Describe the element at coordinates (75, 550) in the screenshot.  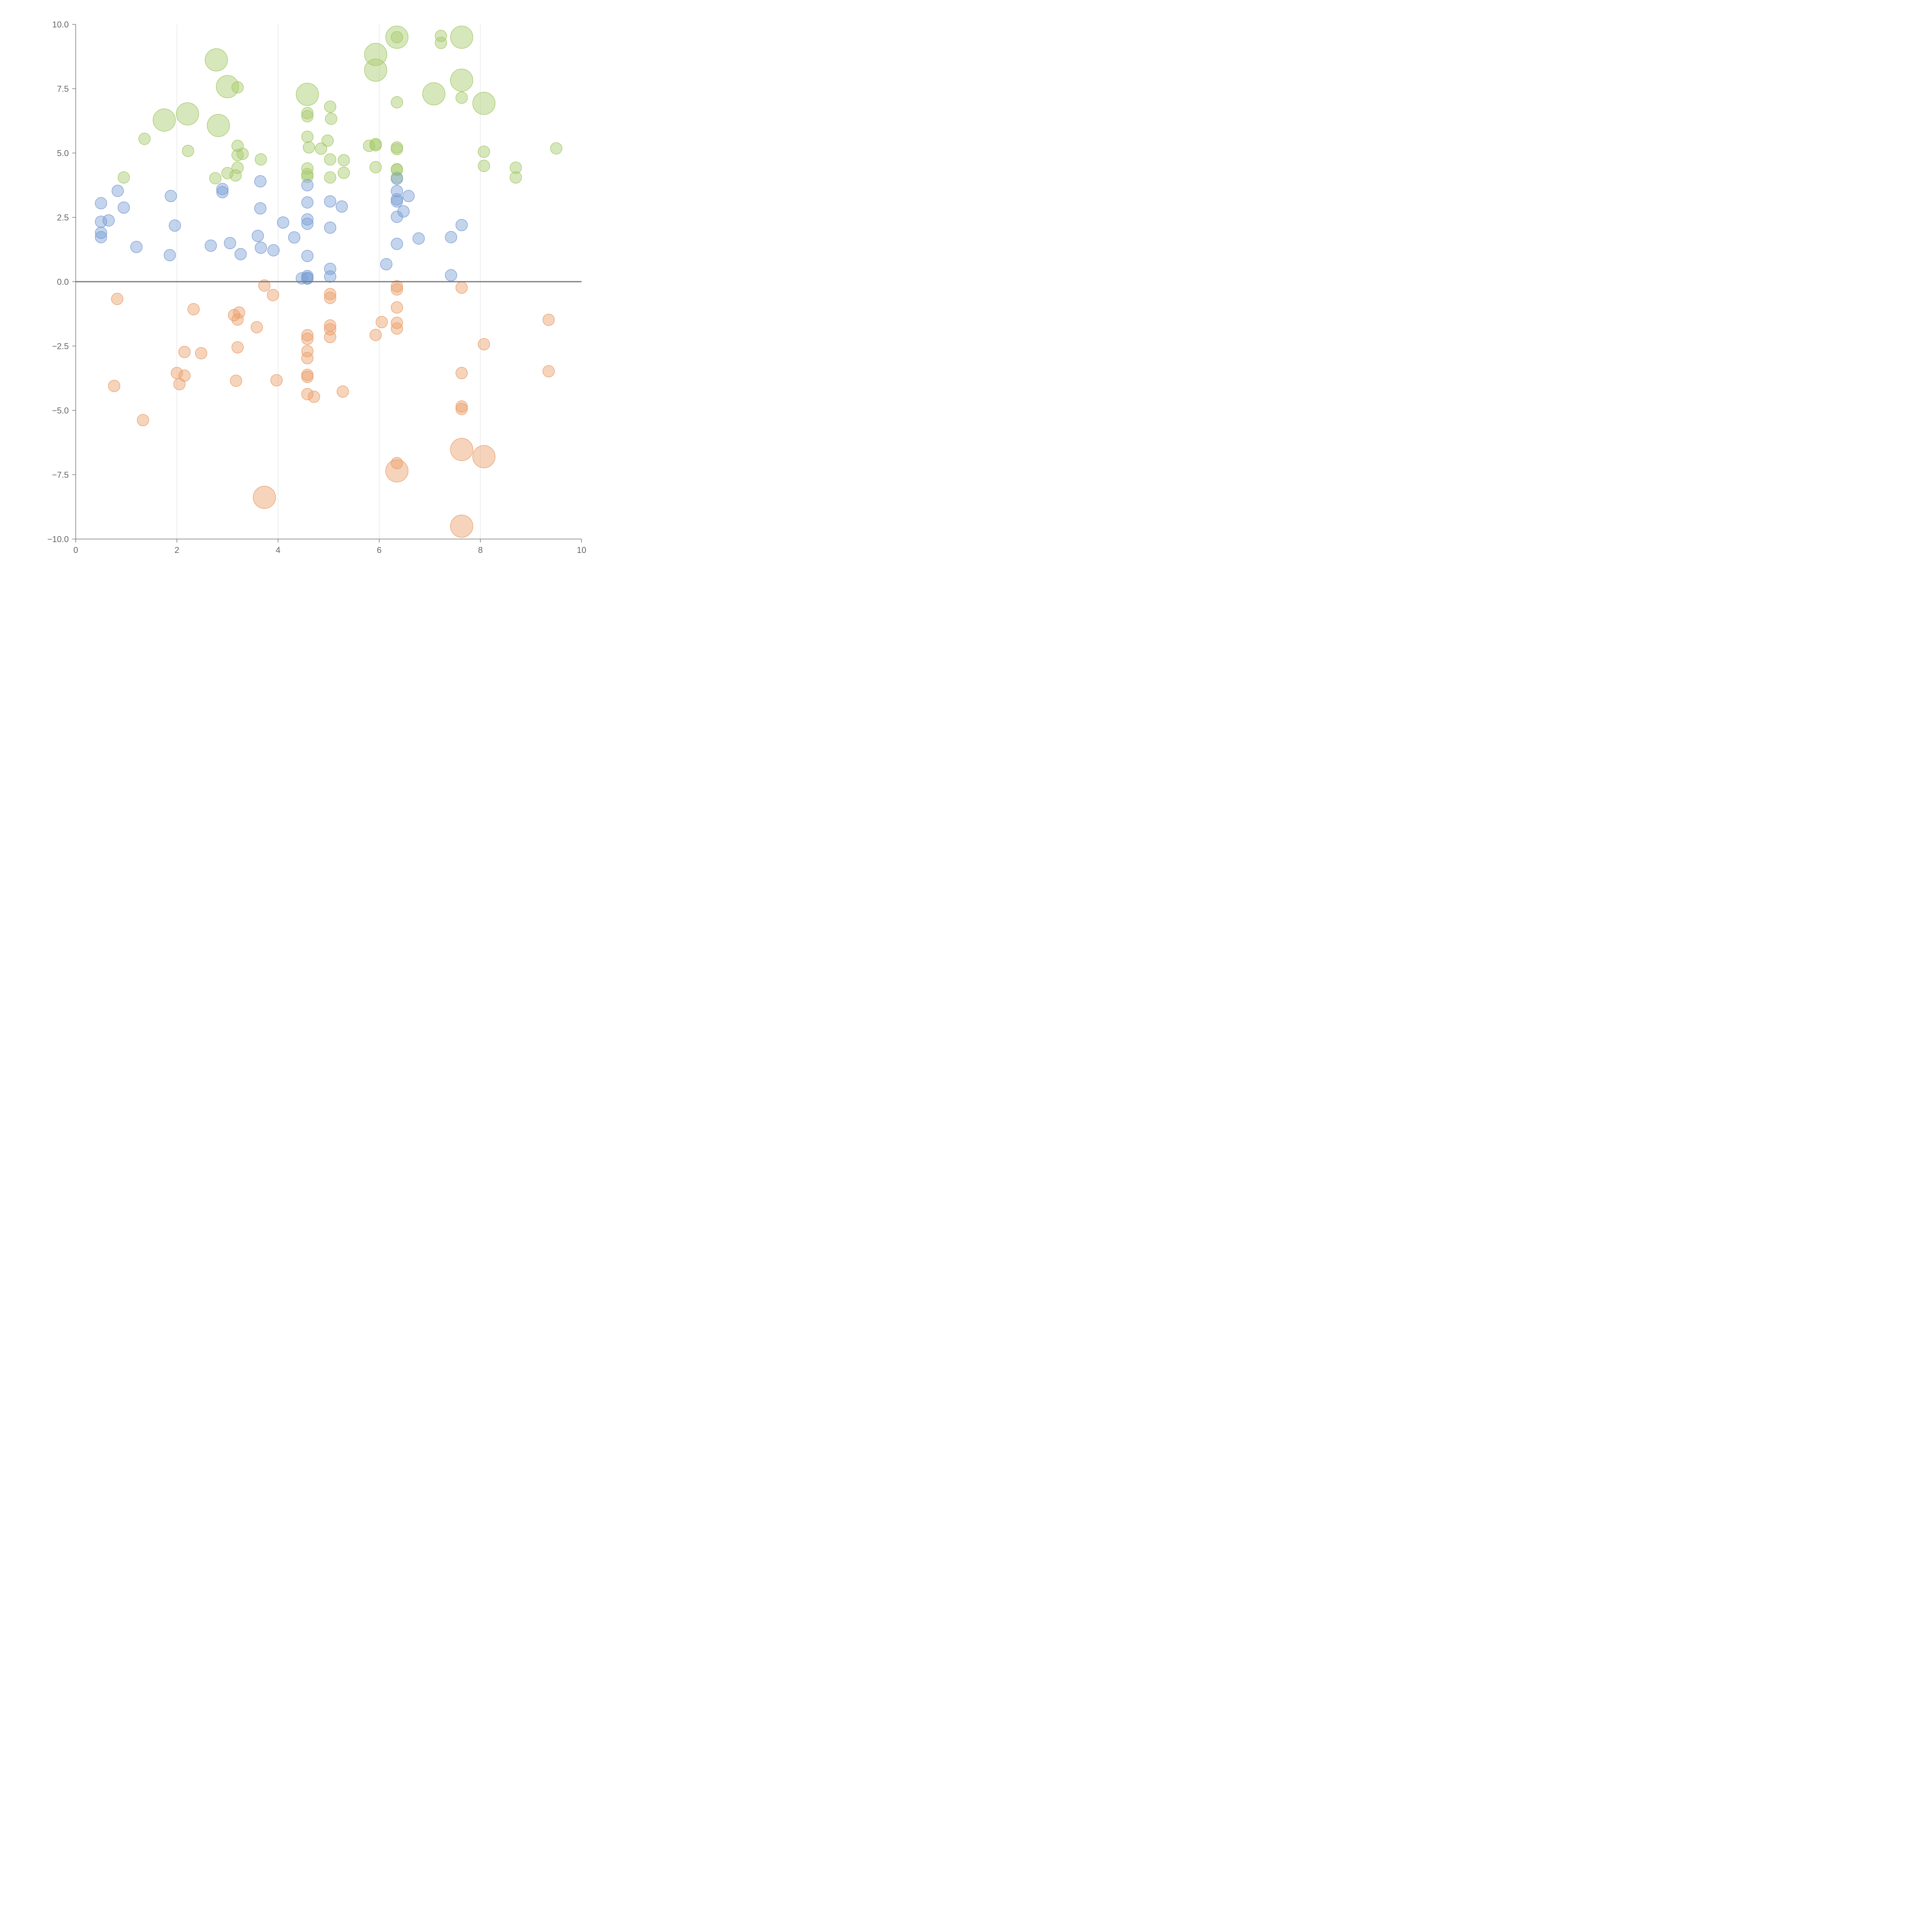
I see `x-tick-label: 0` at that location.